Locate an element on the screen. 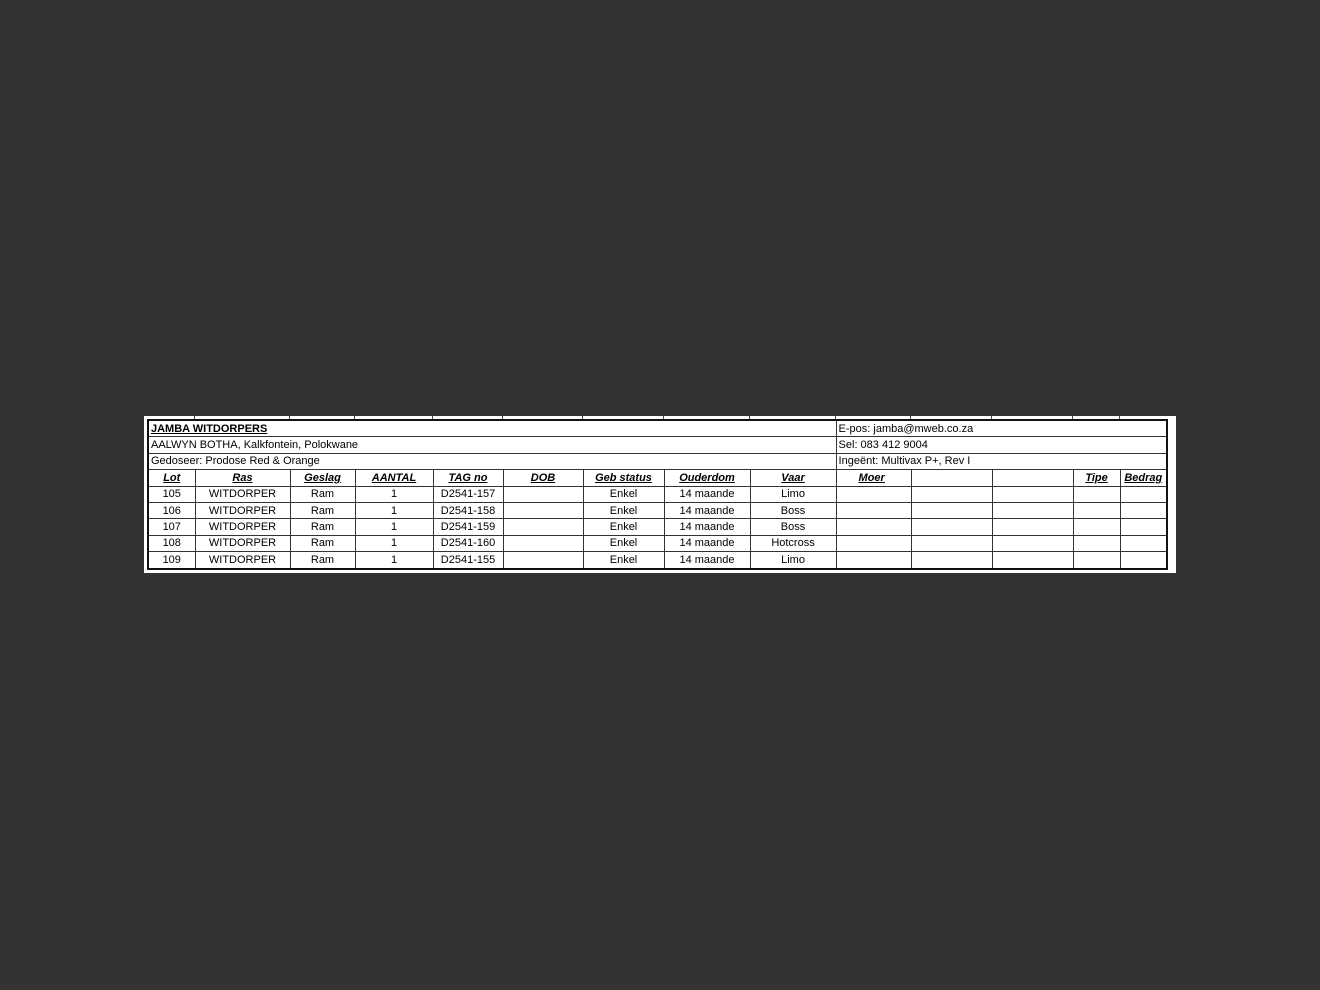 This screenshot has height=990, width=1320. column-header: Bedrag is located at coordinates (1143, 478).